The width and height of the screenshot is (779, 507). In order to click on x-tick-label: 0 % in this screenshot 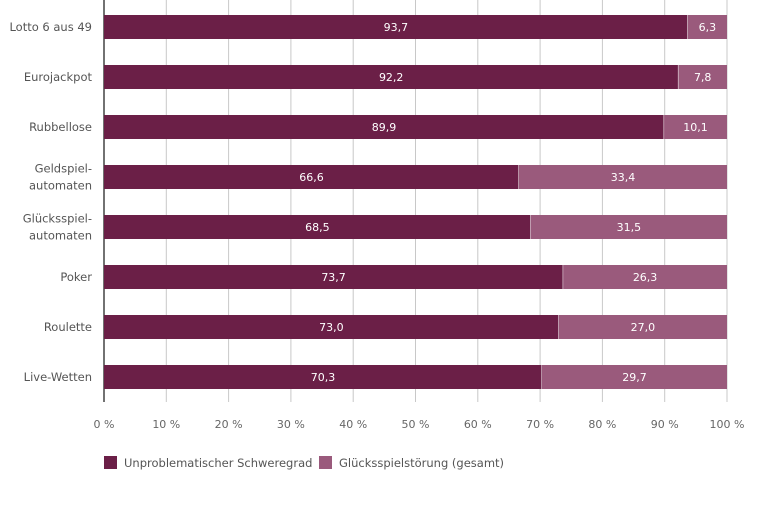, I will do `click(104, 424)`.